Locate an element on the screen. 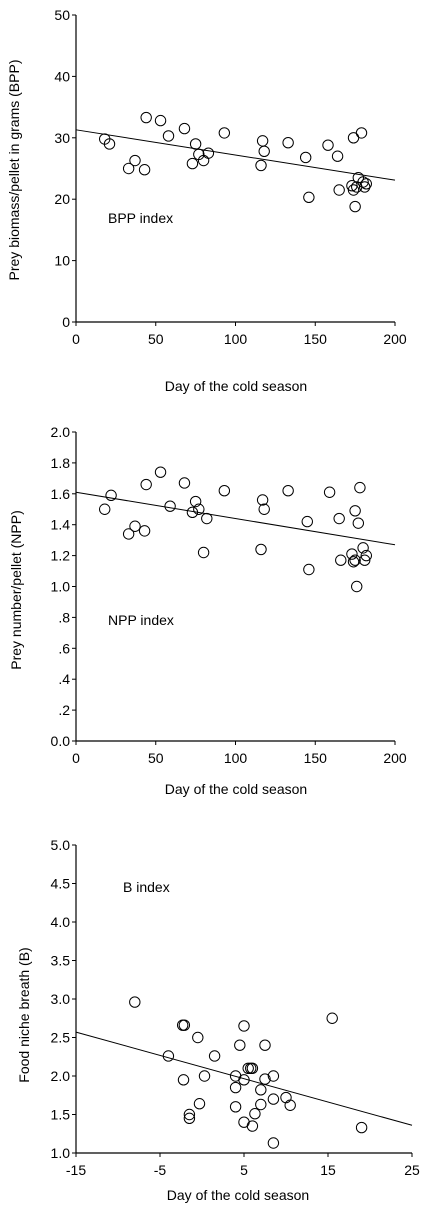  npp-y-tick-label: 1.0 is located at coordinates (61, 587).